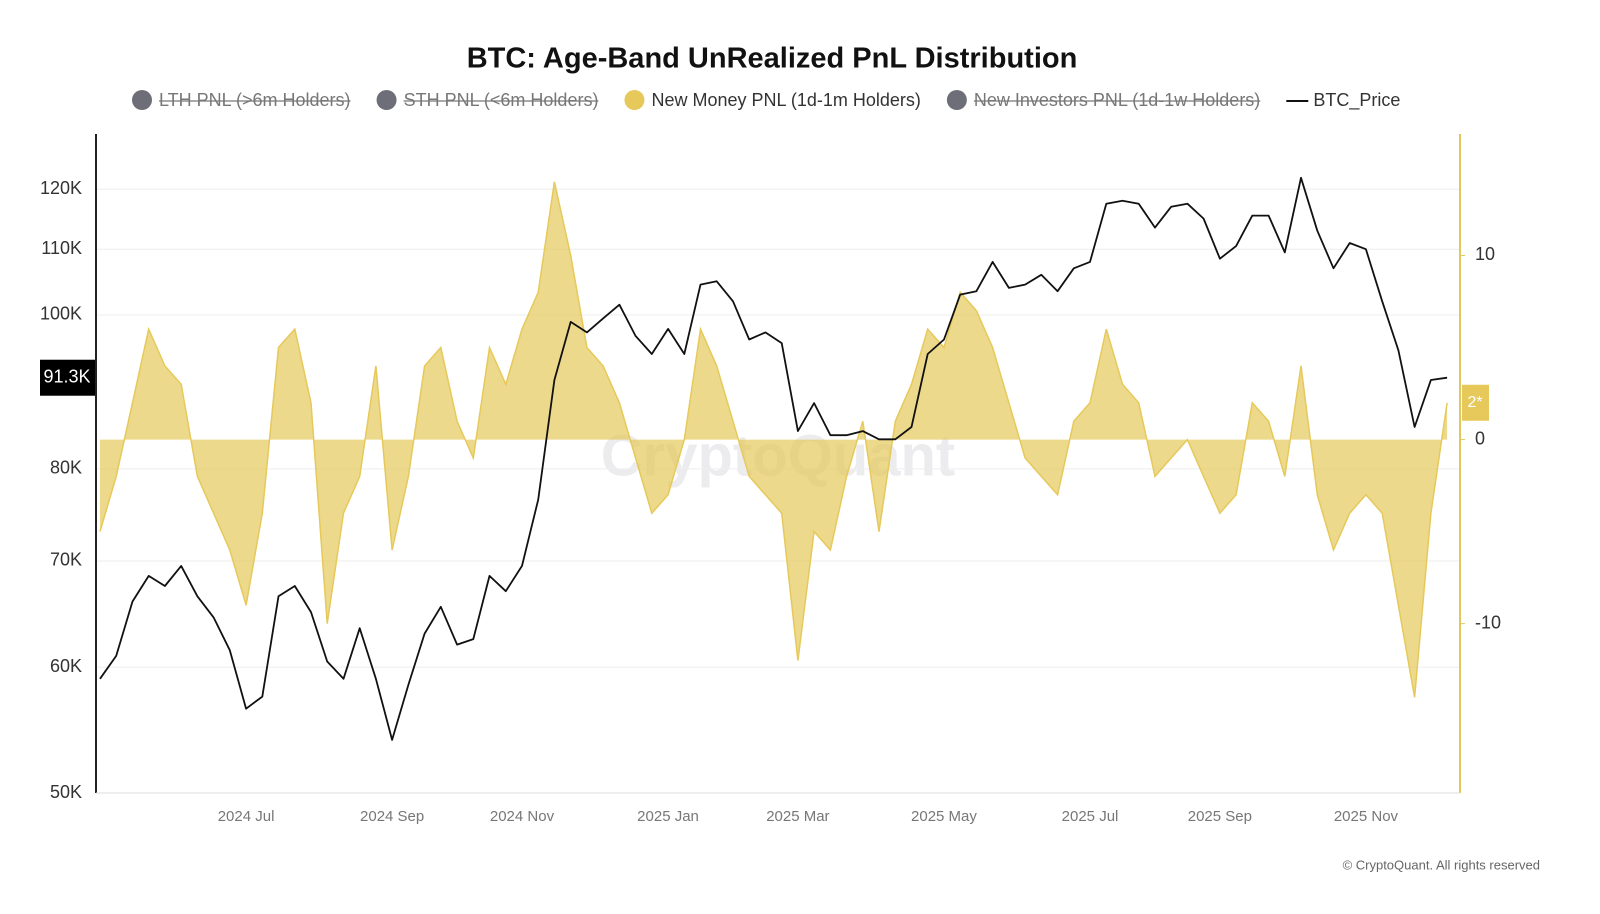 The height and width of the screenshot is (914, 1600). What do you see at coordinates (785, 100) in the screenshot?
I see `legend-label: New Money PNL (1d-1m Holders)` at bounding box center [785, 100].